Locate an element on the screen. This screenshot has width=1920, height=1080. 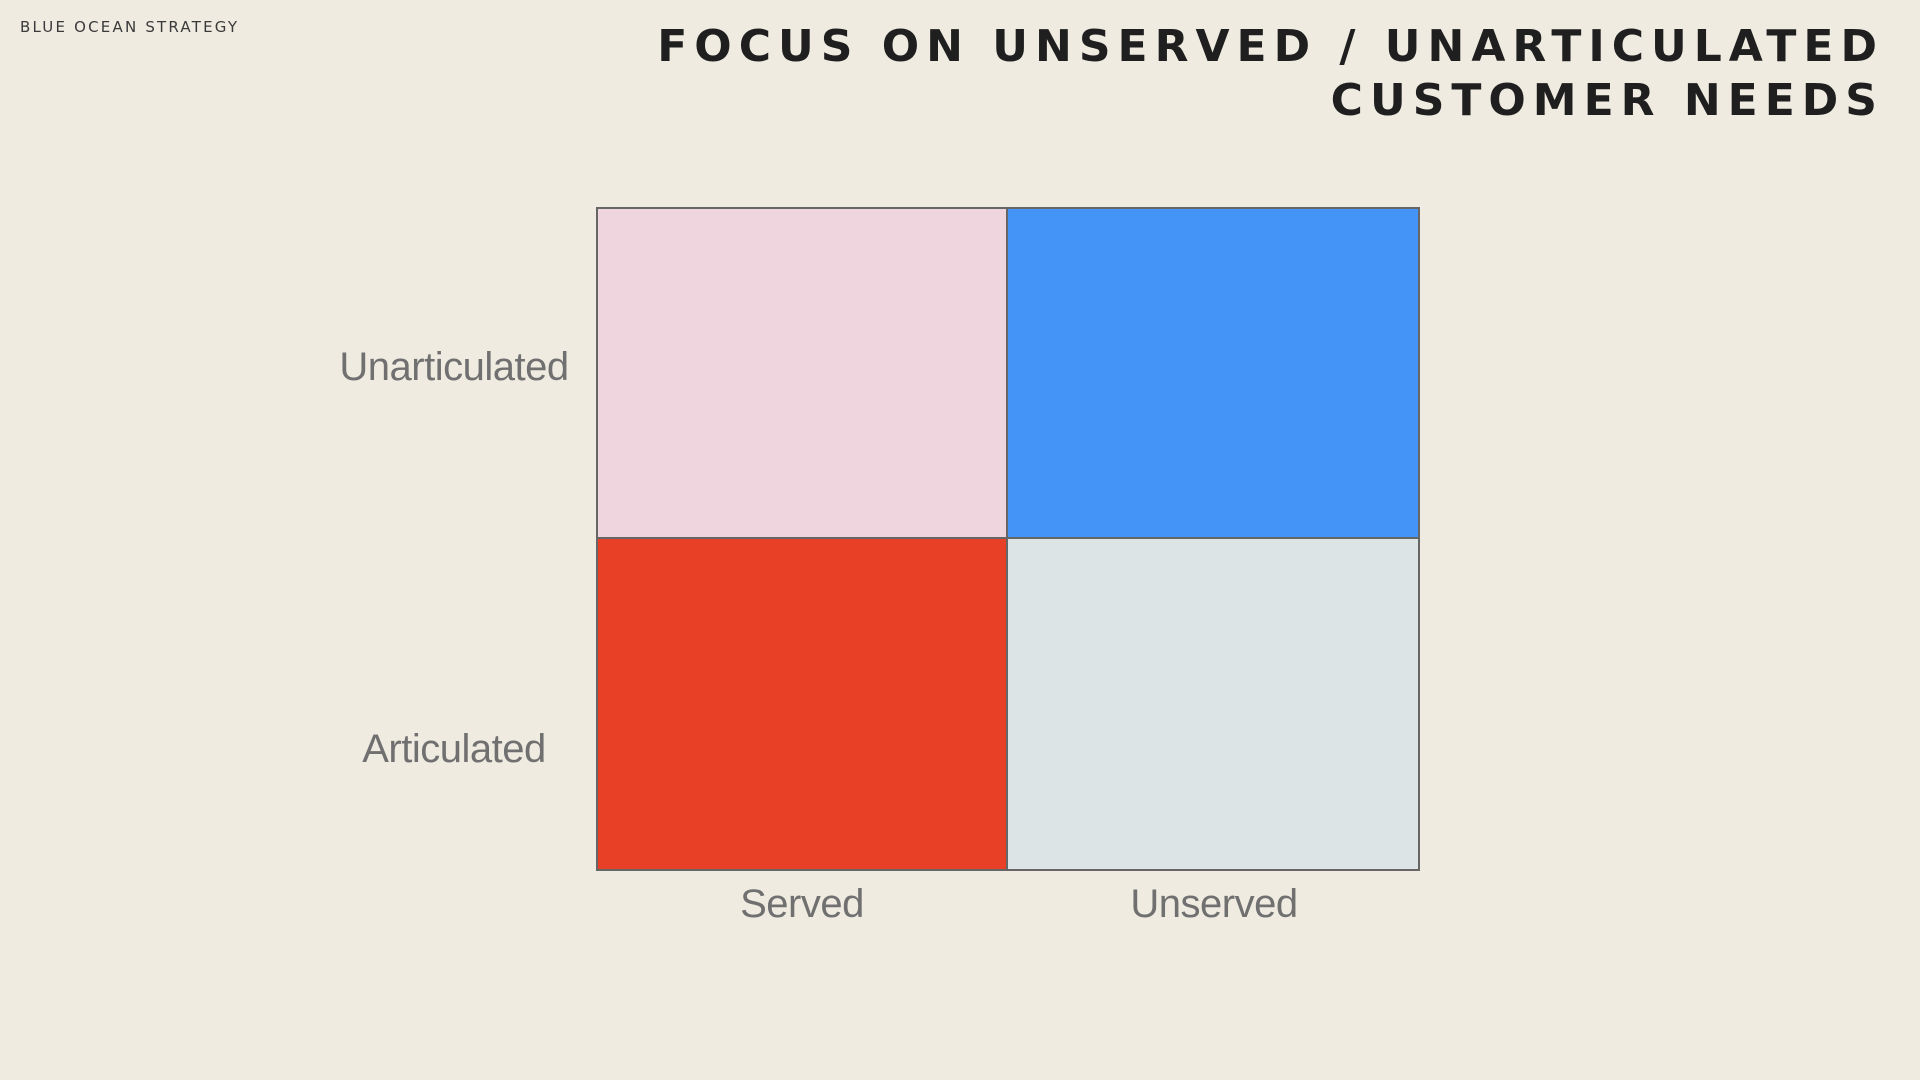
slide-title-line-2: CUSTOMER NEEDS is located at coordinates (1607, 100).